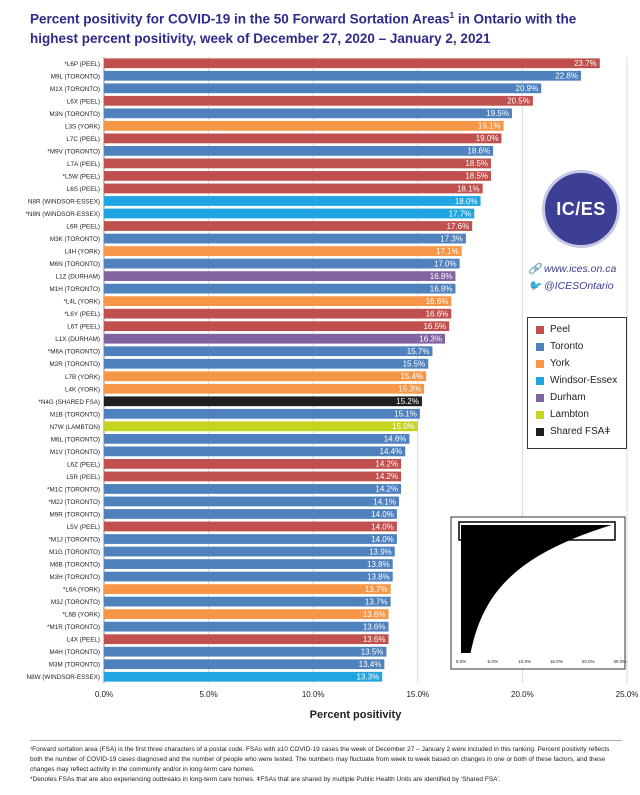  What do you see at coordinates (391, 451) in the screenshot?
I see `data-label: 14.4%` at bounding box center [391, 451].